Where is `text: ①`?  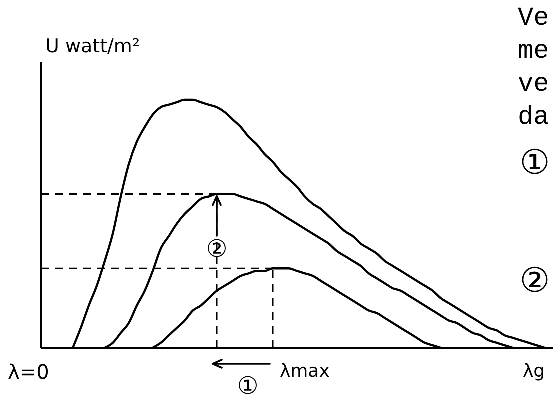 text: ① is located at coordinates (248, 386).